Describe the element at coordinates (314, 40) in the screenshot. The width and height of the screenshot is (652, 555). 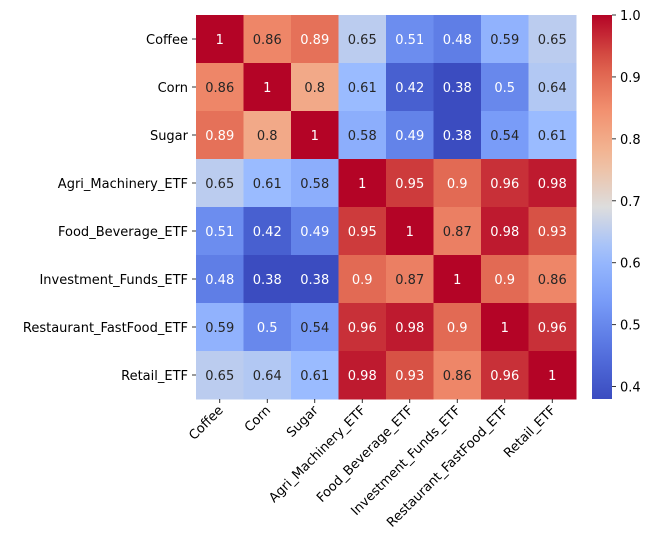
I see `cell-value-label: 0.89` at that location.